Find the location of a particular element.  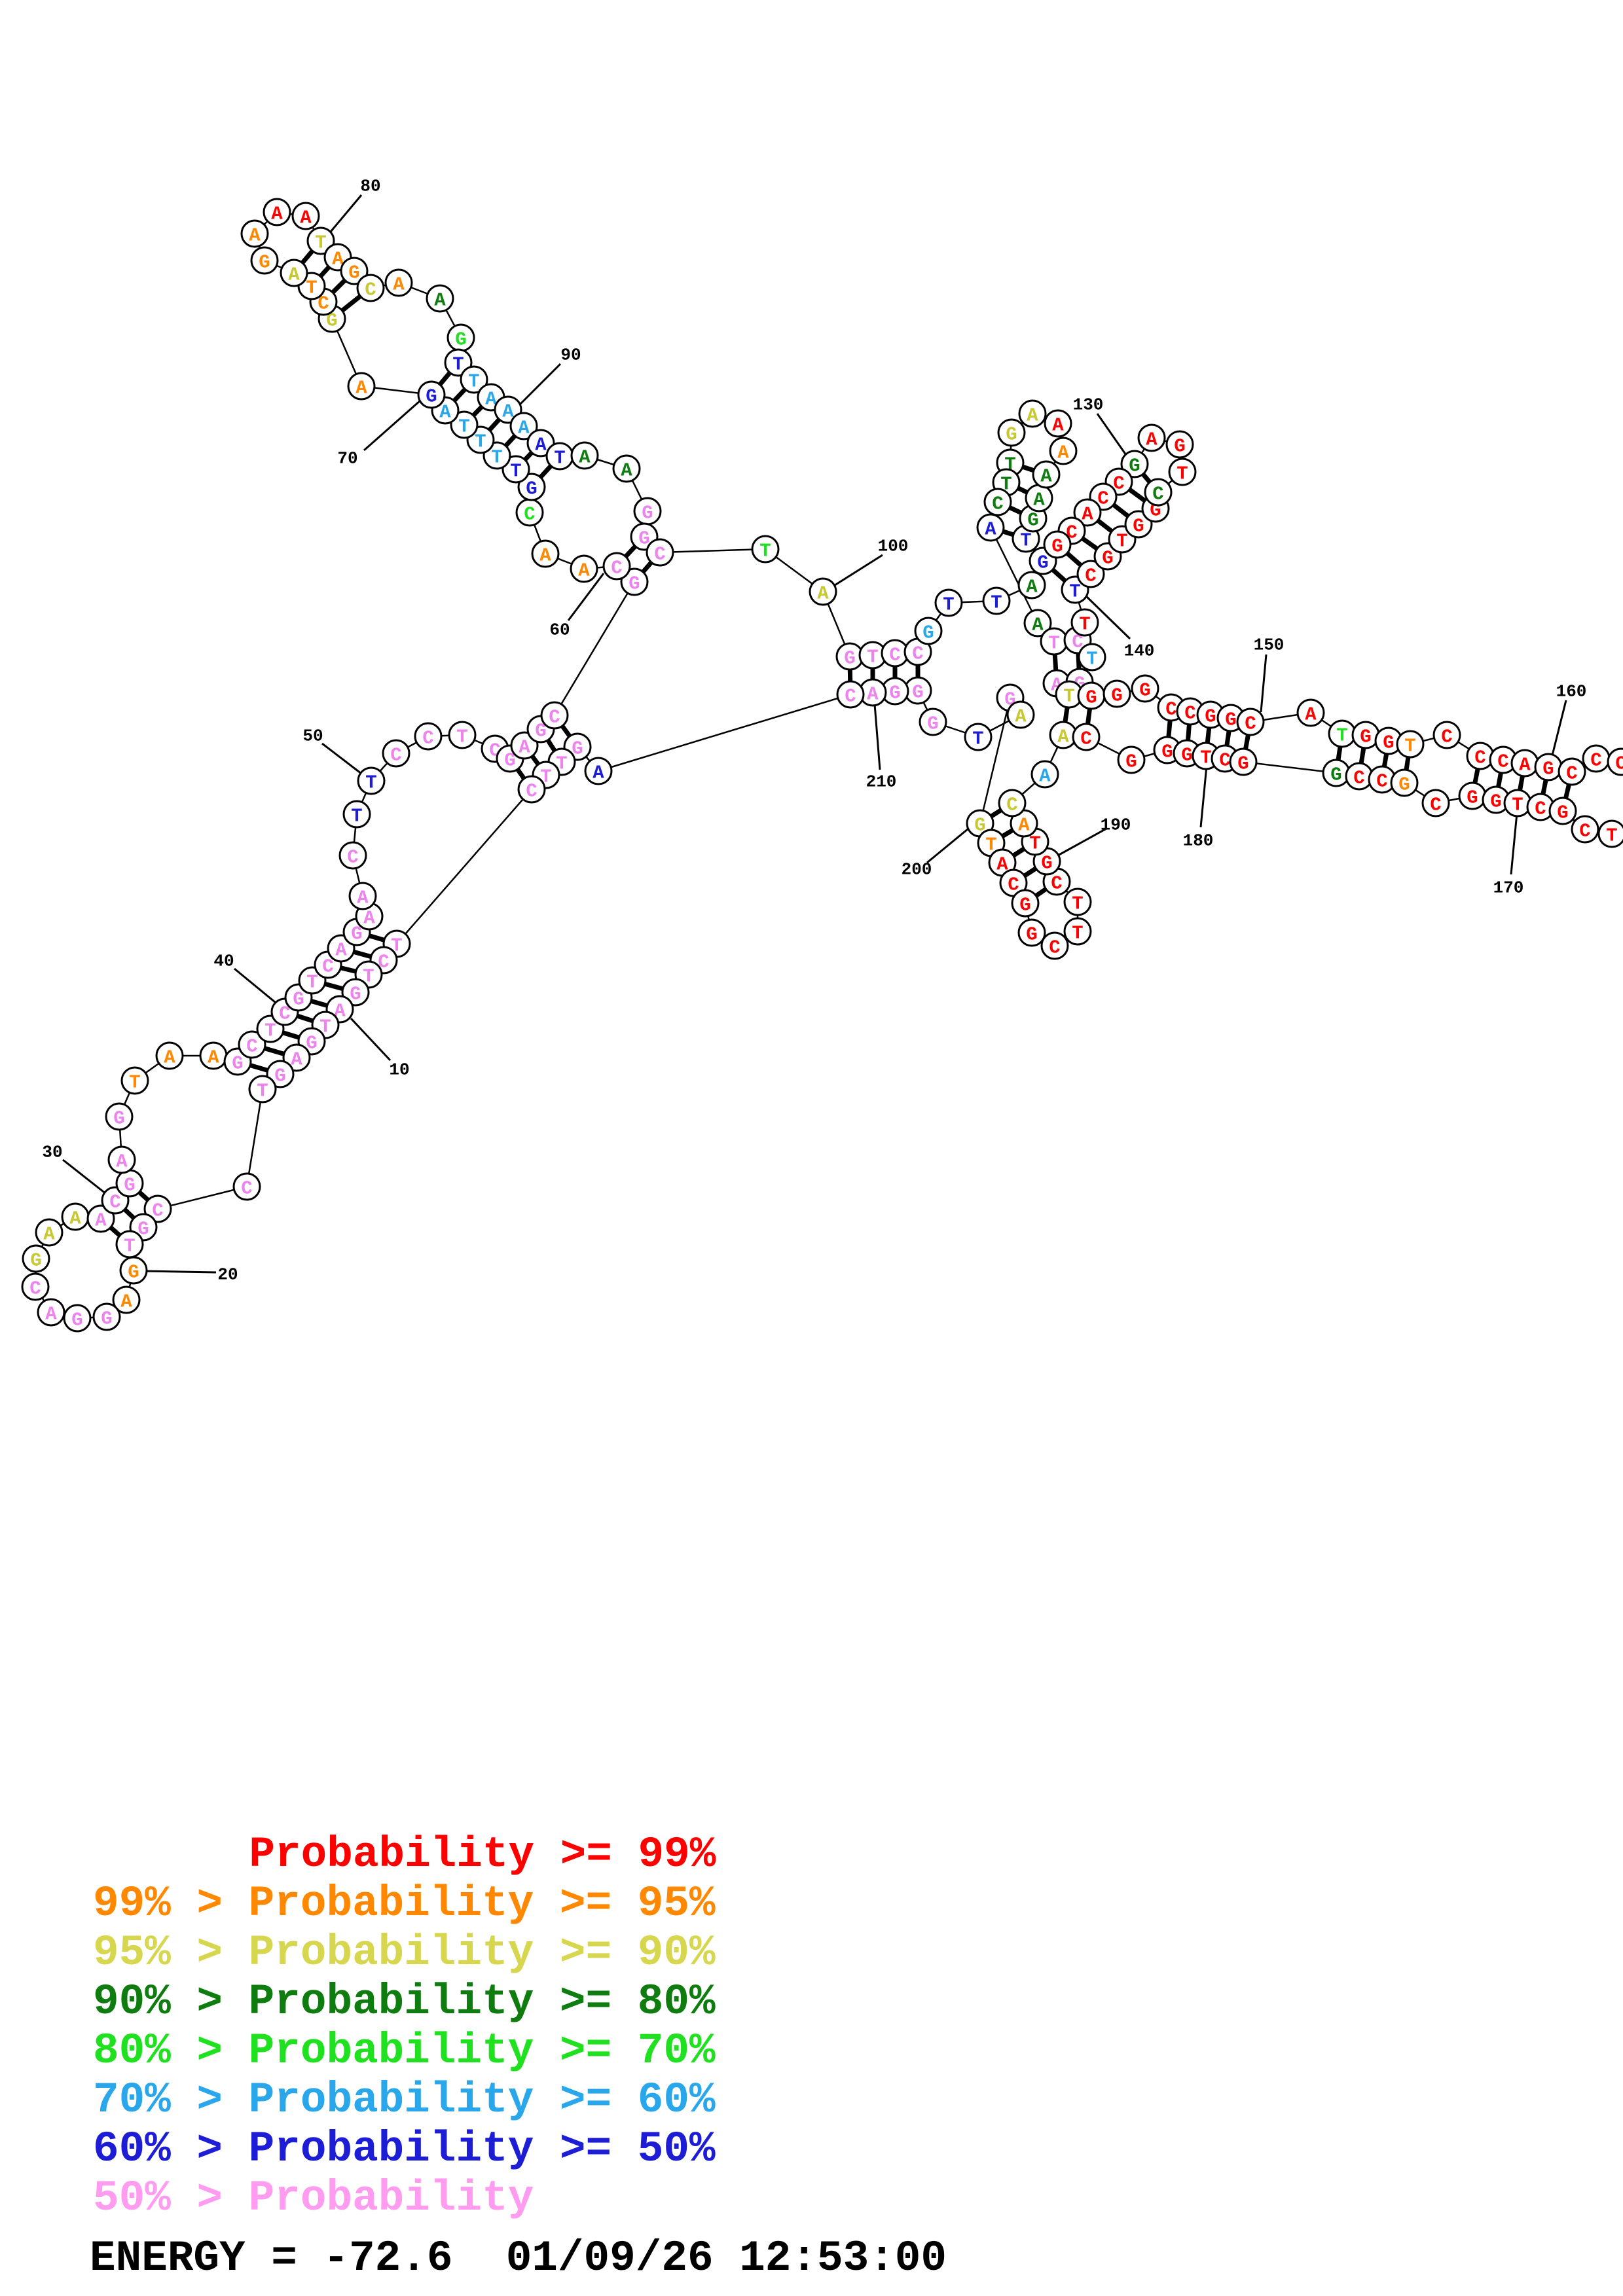

legend-line: 95% > Probability >= 90% is located at coordinates (404, 1952).